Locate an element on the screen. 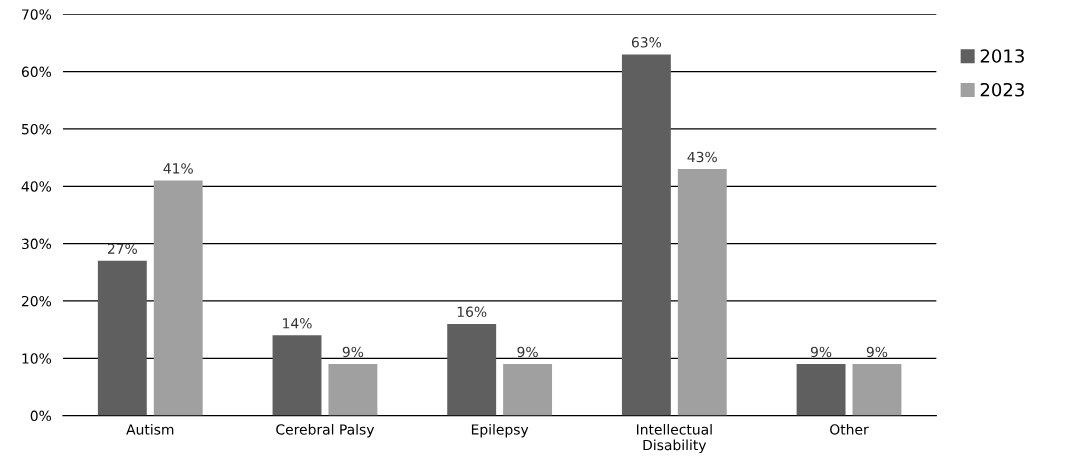 The height and width of the screenshot is (475, 1085). x-tick-label: Other is located at coordinates (849, 429).